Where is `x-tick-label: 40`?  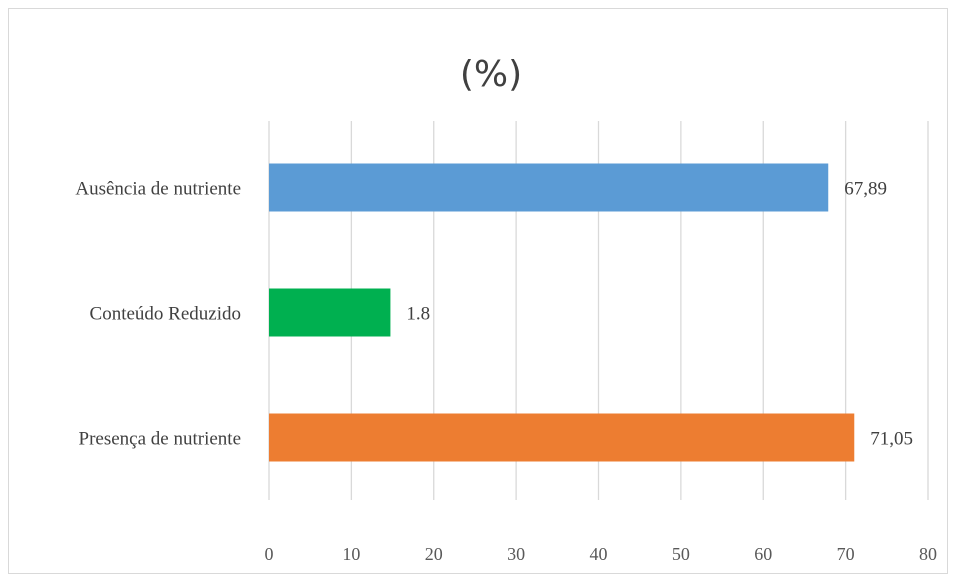 x-tick-label: 40 is located at coordinates (599, 554).